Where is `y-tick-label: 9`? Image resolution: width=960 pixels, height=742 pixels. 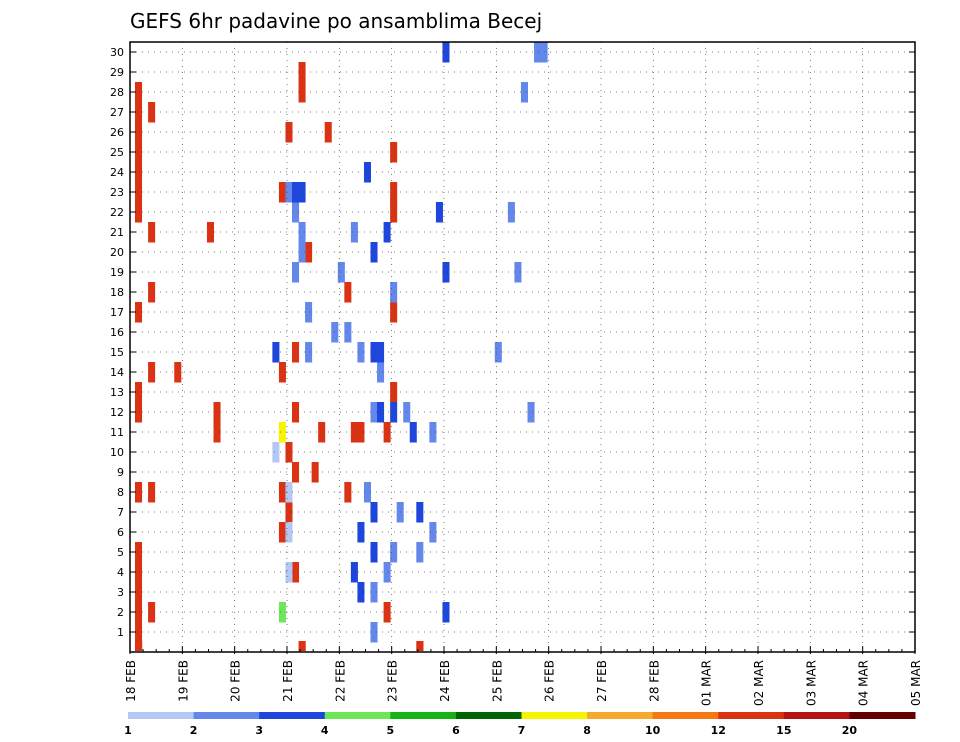 y-tick-label: 9 is located at coordinates (120, 472).